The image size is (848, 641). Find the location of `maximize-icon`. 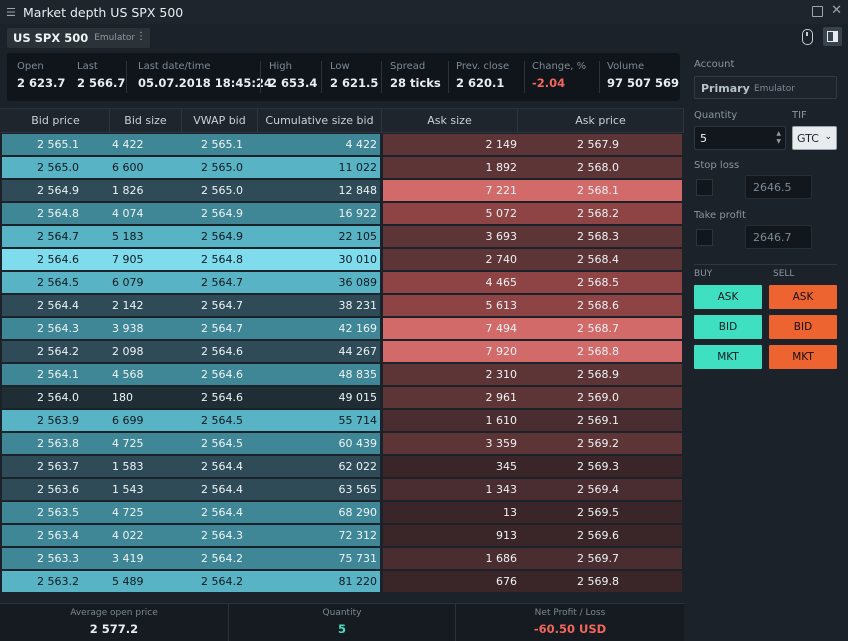

maximize-icon is located at coordinates (817, 11).